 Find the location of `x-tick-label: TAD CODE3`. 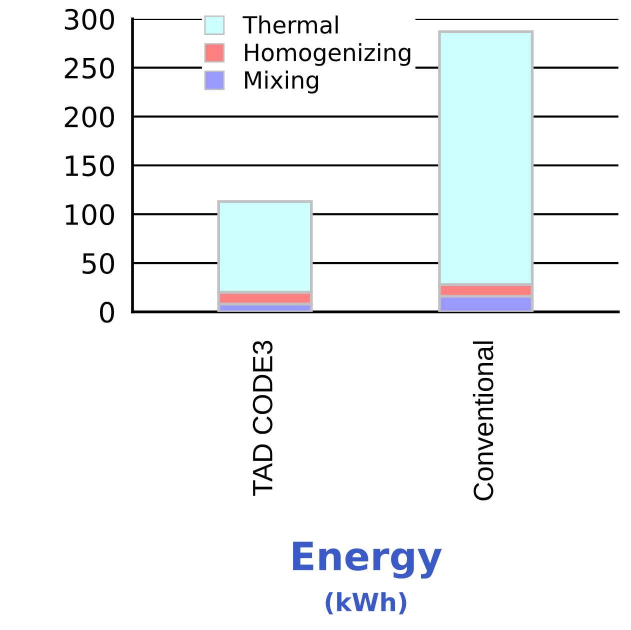

x-tick-label: TAD CODE3 is located at coordinates (262, 418).